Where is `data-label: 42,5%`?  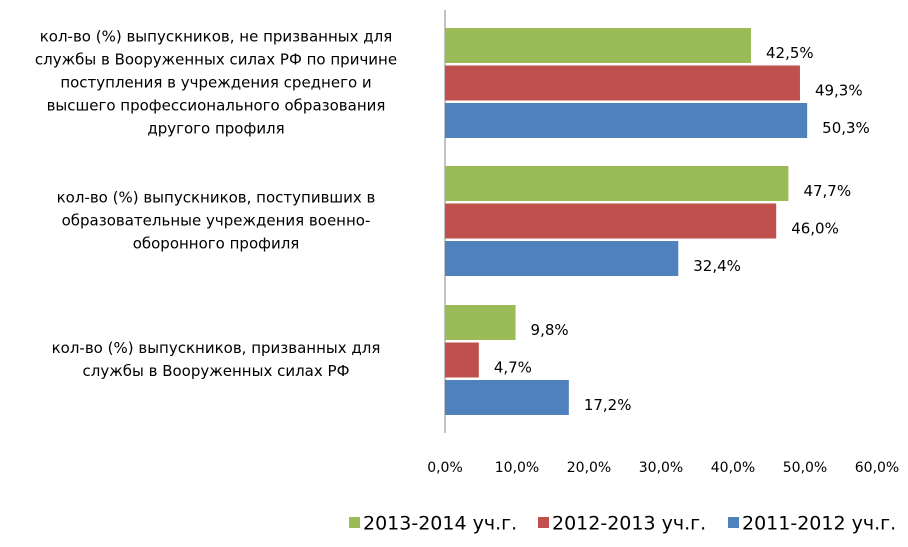
data-label: 42,5% is located at coordinates (790, 53).